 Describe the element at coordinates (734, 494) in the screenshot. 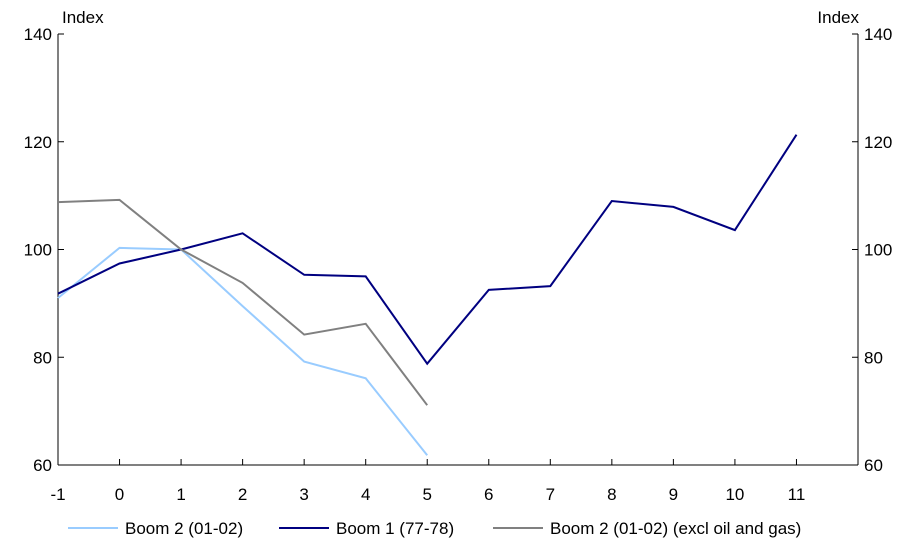

I see `x-tick-label: 10` at that location.